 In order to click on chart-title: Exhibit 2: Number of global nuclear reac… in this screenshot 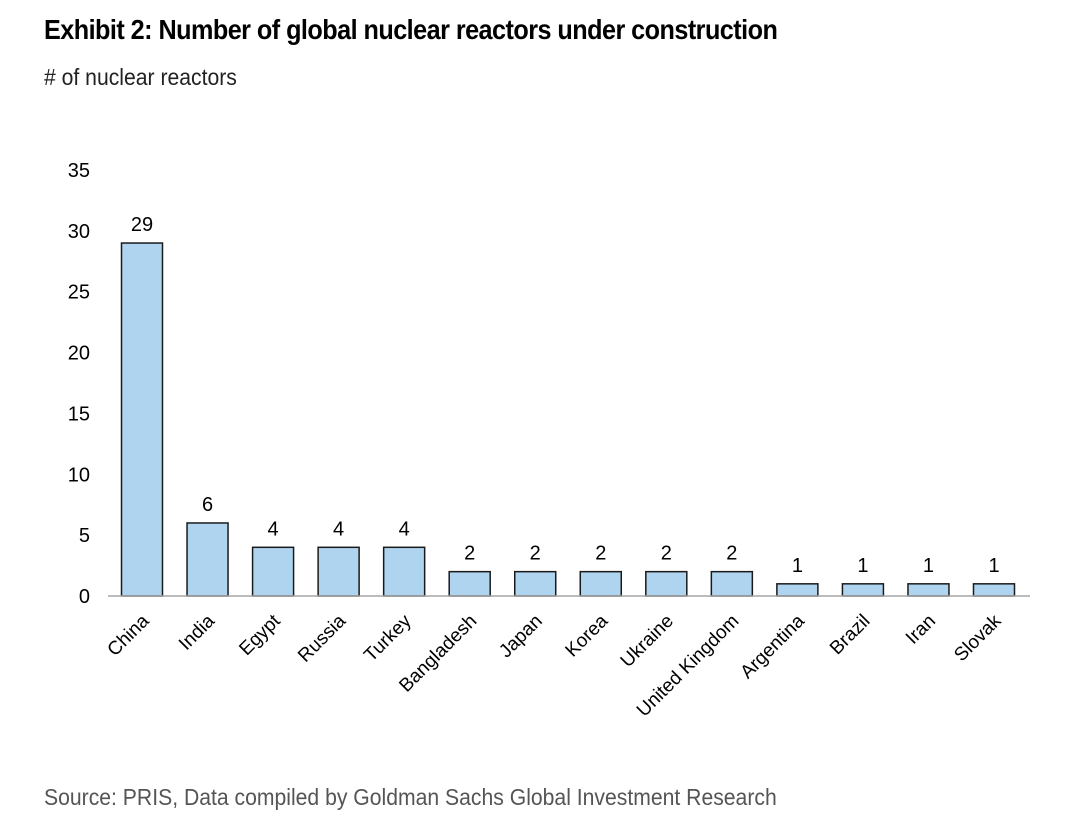, I will do `click(411, 29)`.